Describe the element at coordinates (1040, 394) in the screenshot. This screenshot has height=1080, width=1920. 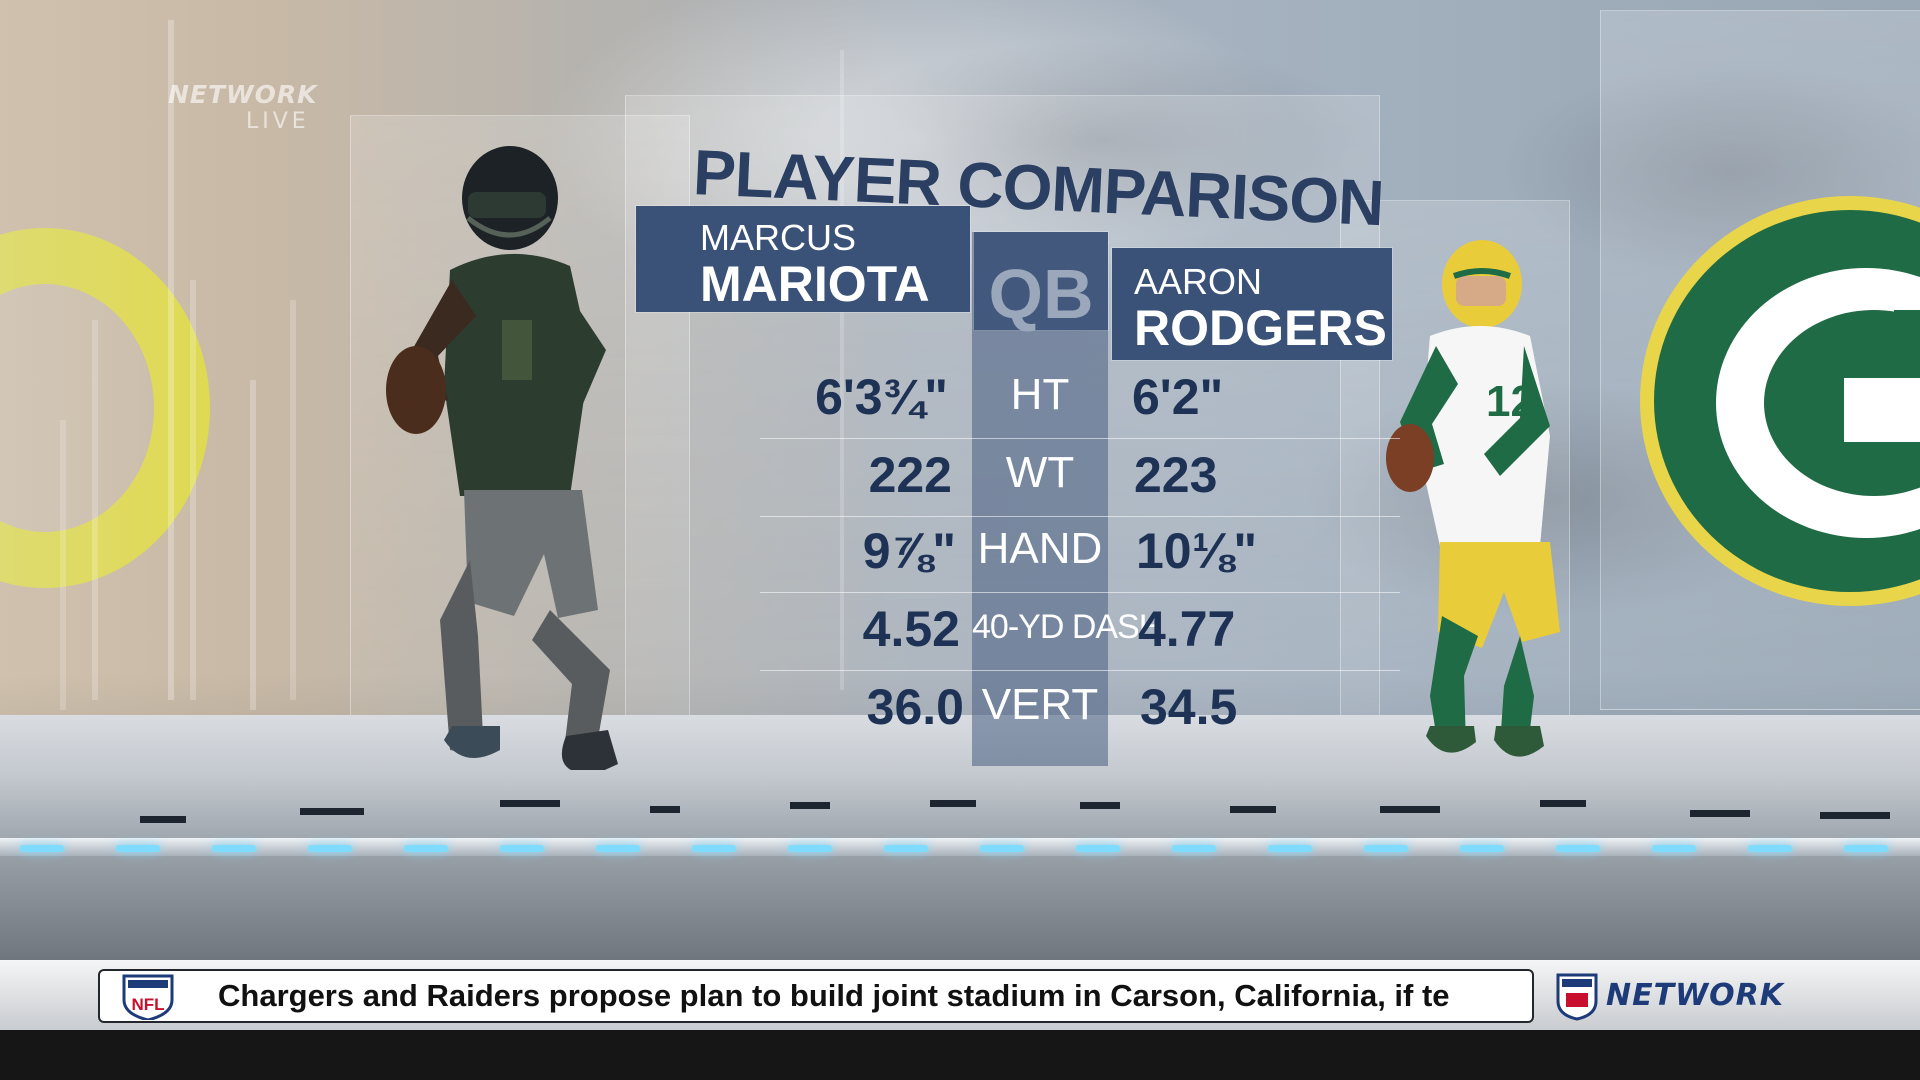
I see `stat-label: HT` at that location.